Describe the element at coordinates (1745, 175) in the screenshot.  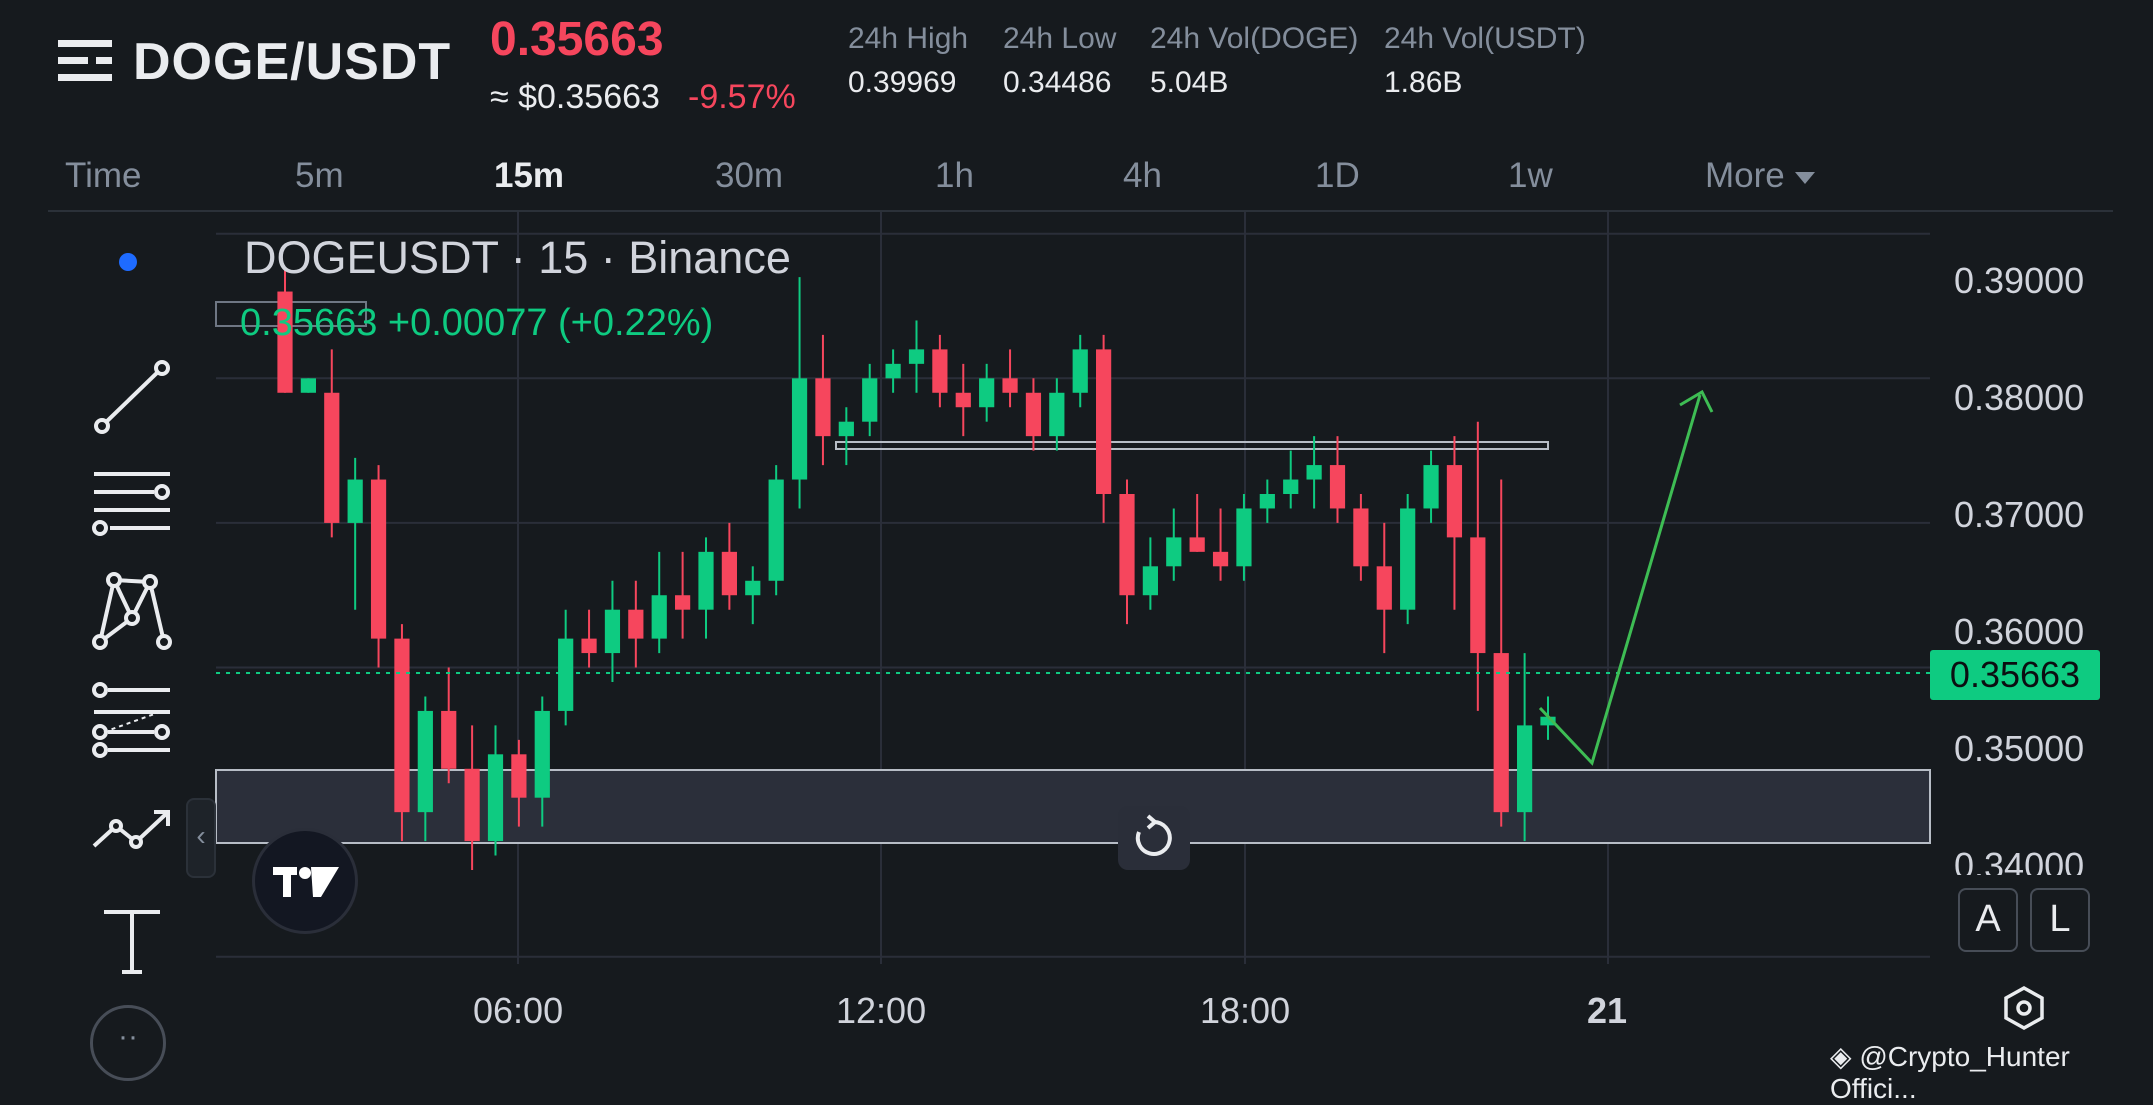
I see `more-label: More` at that location.